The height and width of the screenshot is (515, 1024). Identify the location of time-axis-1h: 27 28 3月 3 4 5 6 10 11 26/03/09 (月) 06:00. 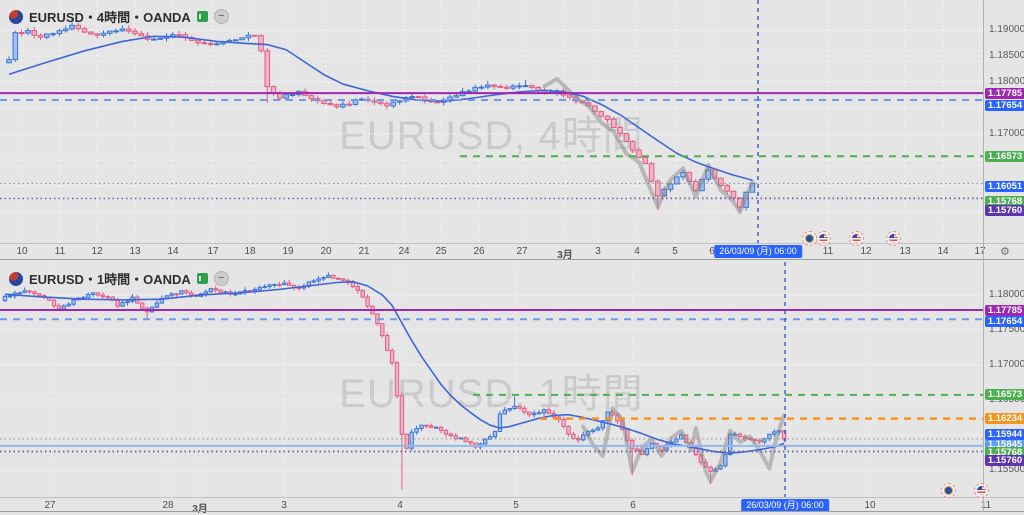
(512, 506).